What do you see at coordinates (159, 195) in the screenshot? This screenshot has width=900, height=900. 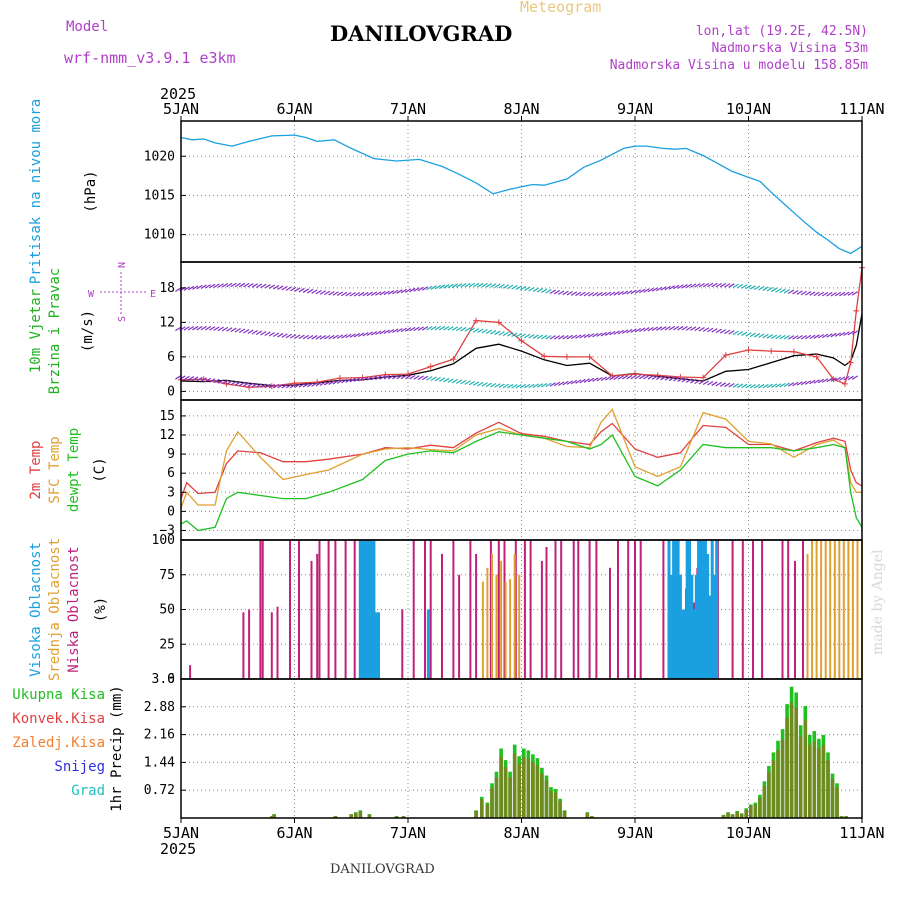 I see `y-tick-label: 1015` at bounding box center [159, 195].